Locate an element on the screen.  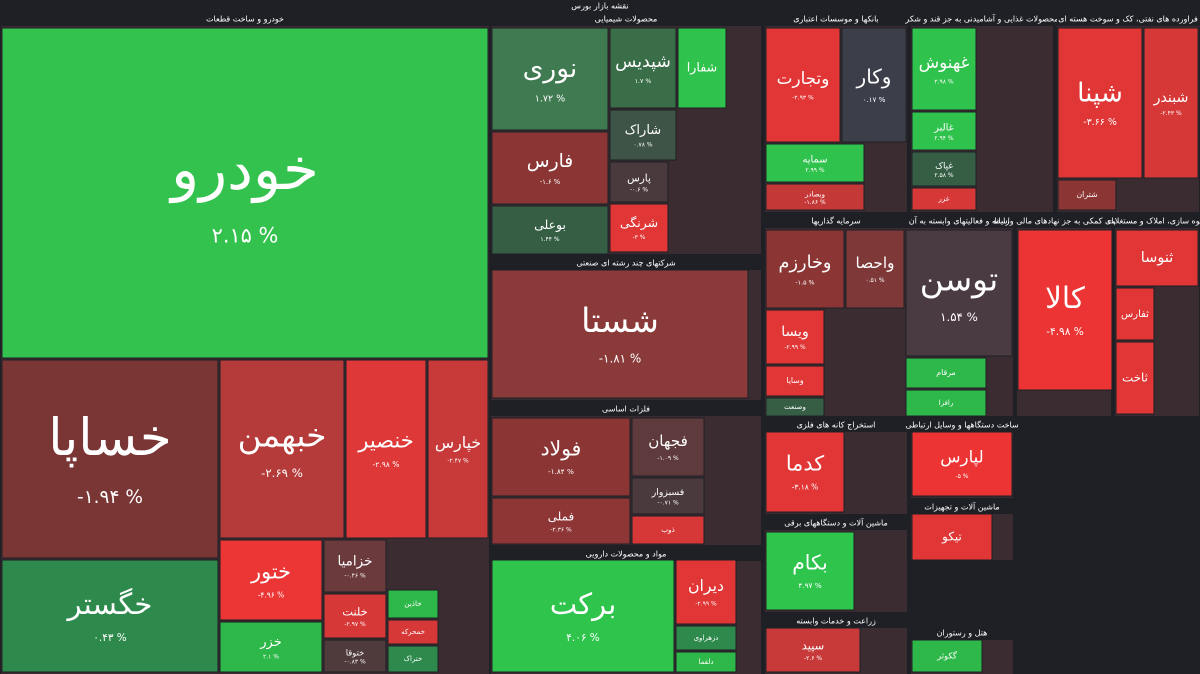
sector-label: محصولات غذایی و آشامیدنی به جز قند و شکر is located at coordinates (981, 19).